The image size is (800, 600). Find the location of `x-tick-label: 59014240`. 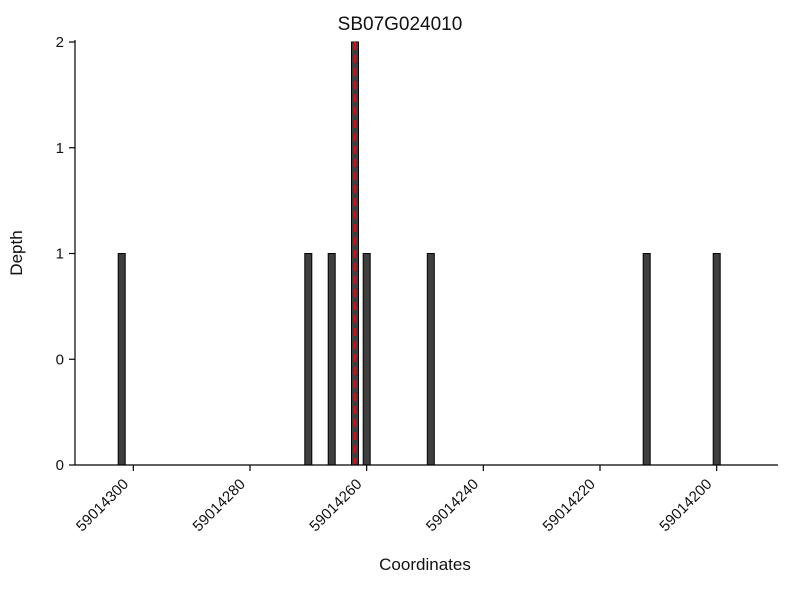

x-tick-label: 59014240 is located at coordinates (452, 505).